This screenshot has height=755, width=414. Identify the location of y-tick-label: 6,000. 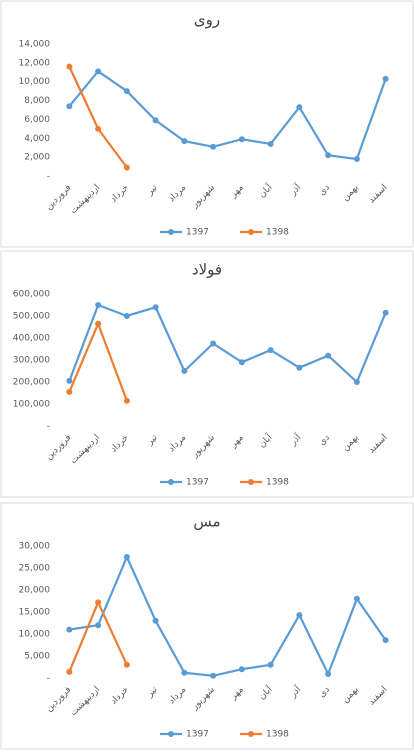
(37, 120).